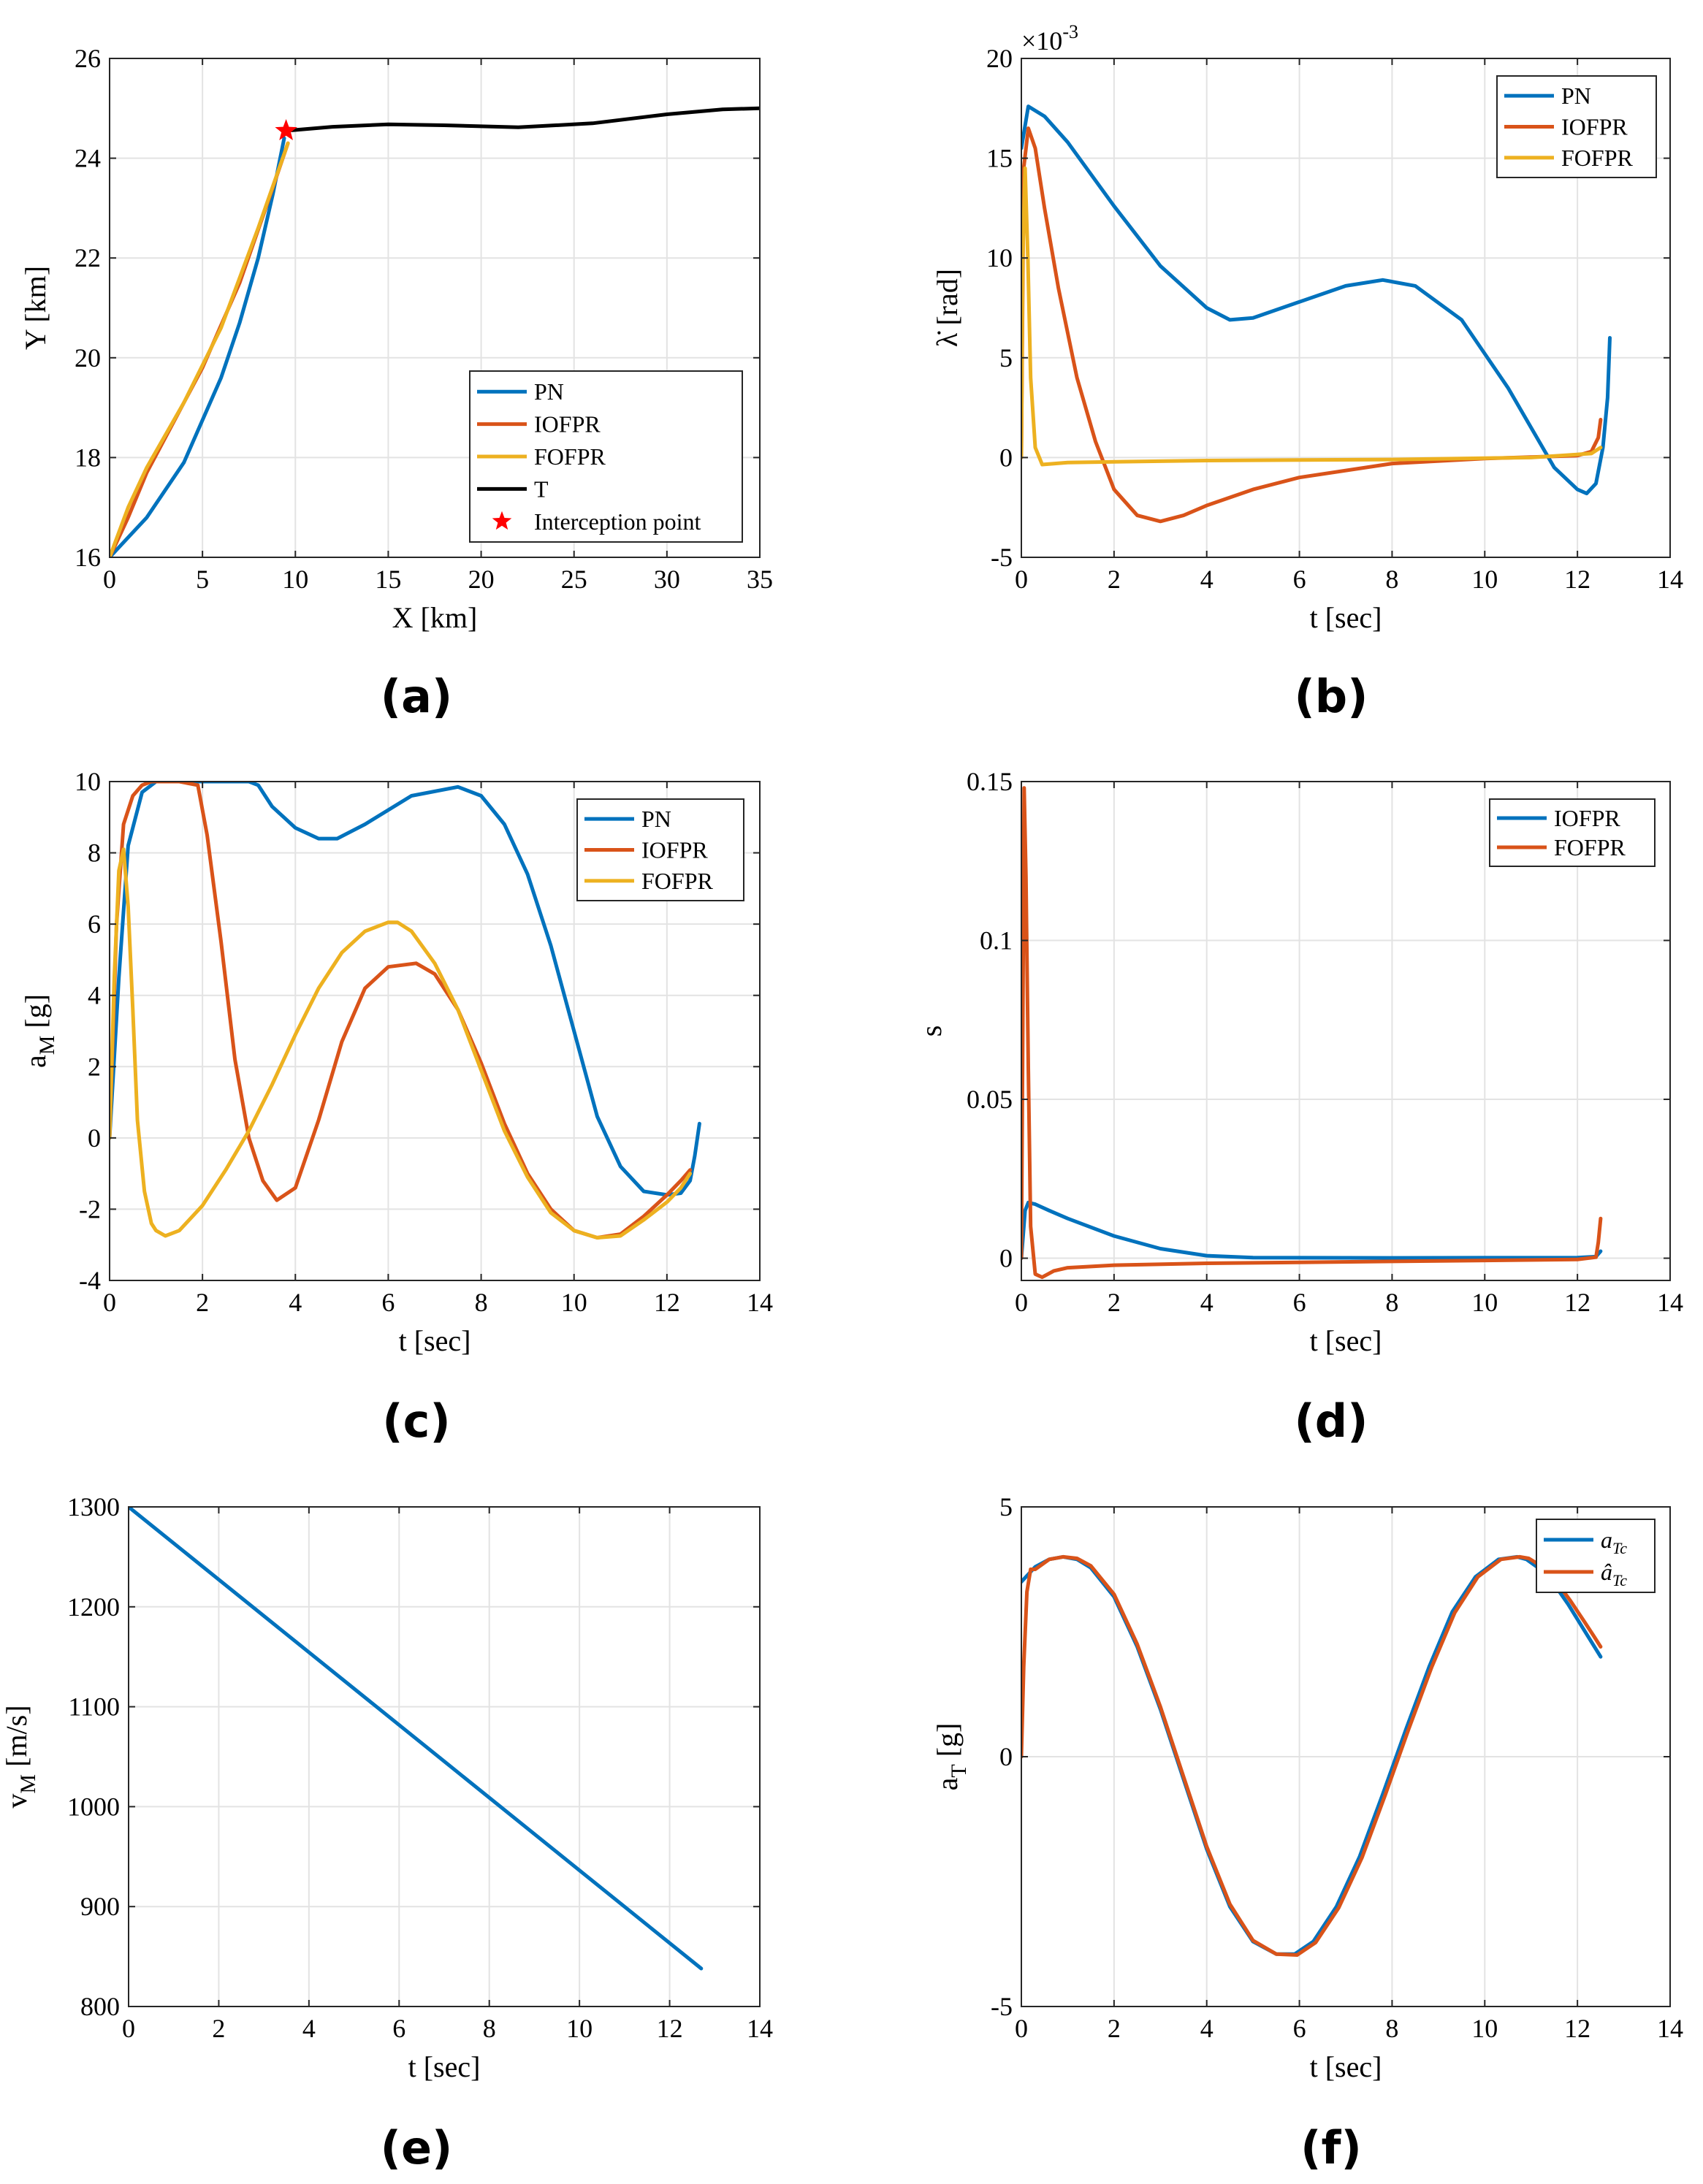 This screenshot has height=2184, width=1703. I want to click on x-tick-label: 35, so click(760, 579).